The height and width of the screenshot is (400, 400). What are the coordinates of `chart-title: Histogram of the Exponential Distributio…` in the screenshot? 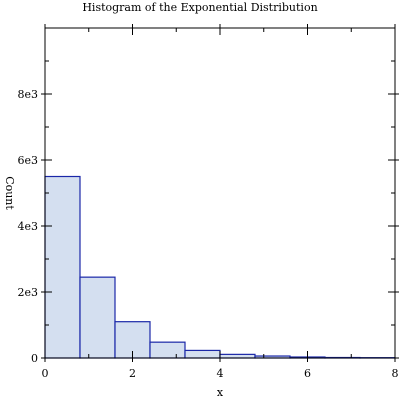 It's located at (199, 7).